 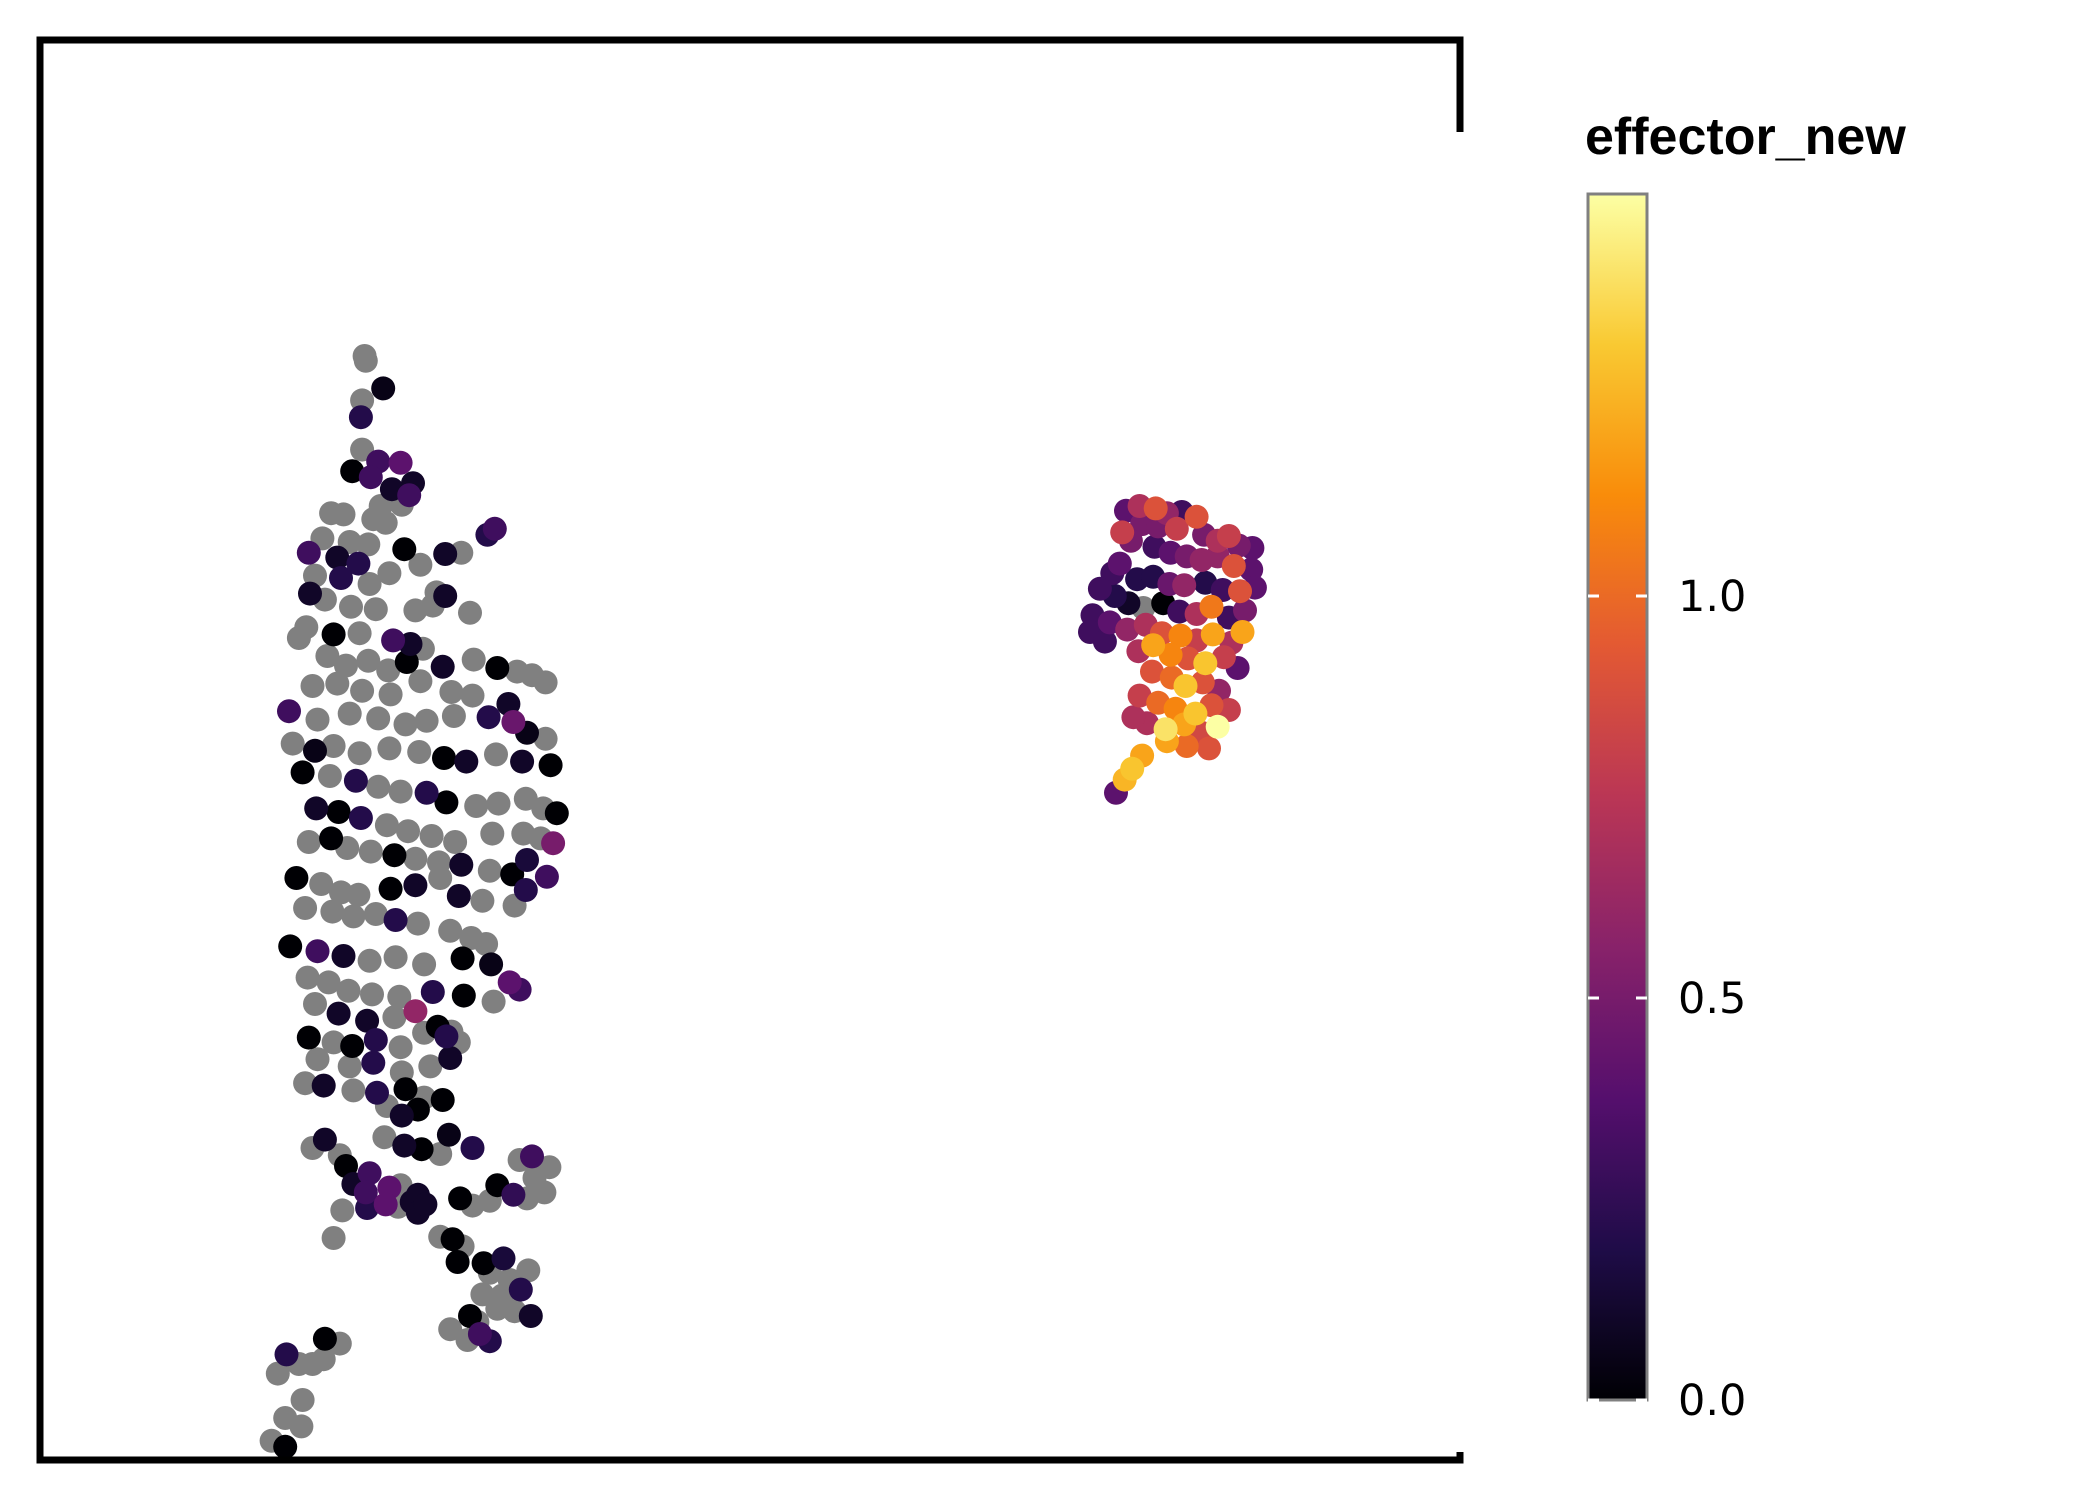 I want to click on colorbar, so click(x=1617, y=797).